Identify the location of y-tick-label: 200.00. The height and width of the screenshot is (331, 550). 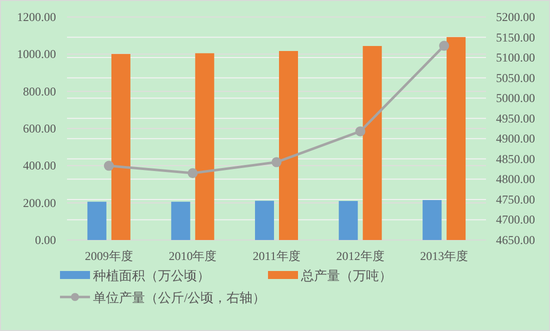
(39, 203).